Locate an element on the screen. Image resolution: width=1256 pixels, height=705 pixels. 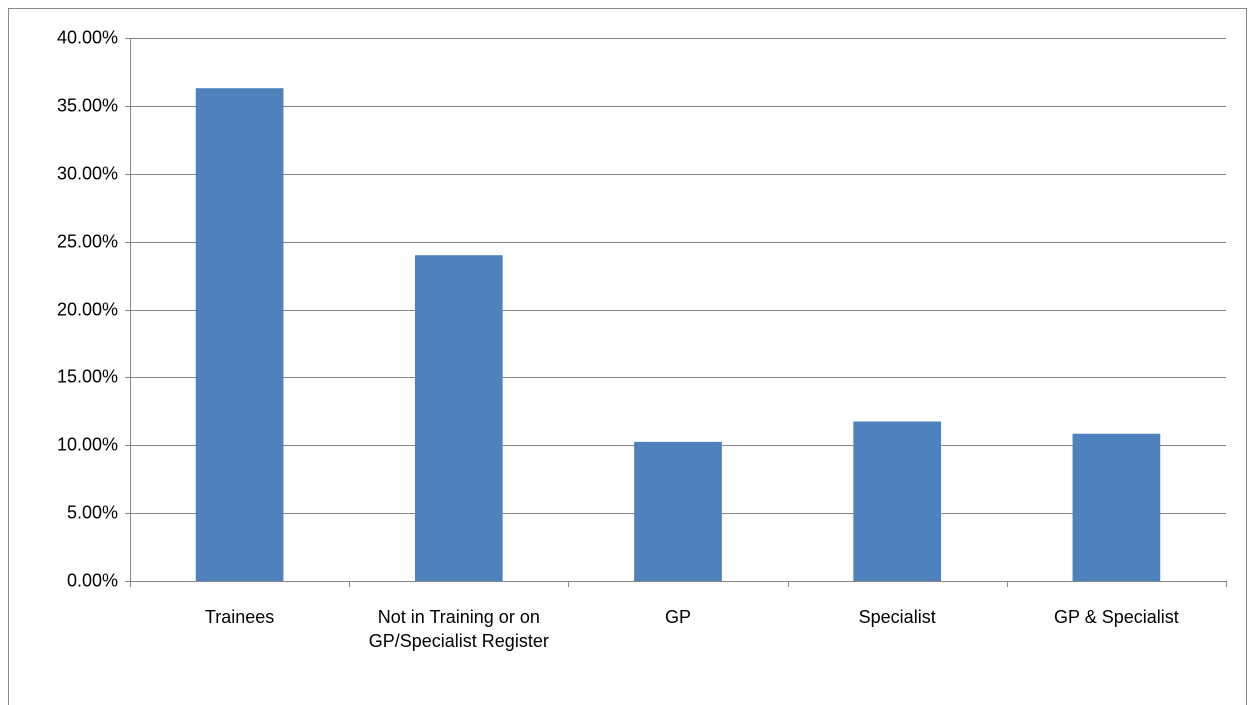
y-tick-label: 40.00% is located at coordinates (87, 37).